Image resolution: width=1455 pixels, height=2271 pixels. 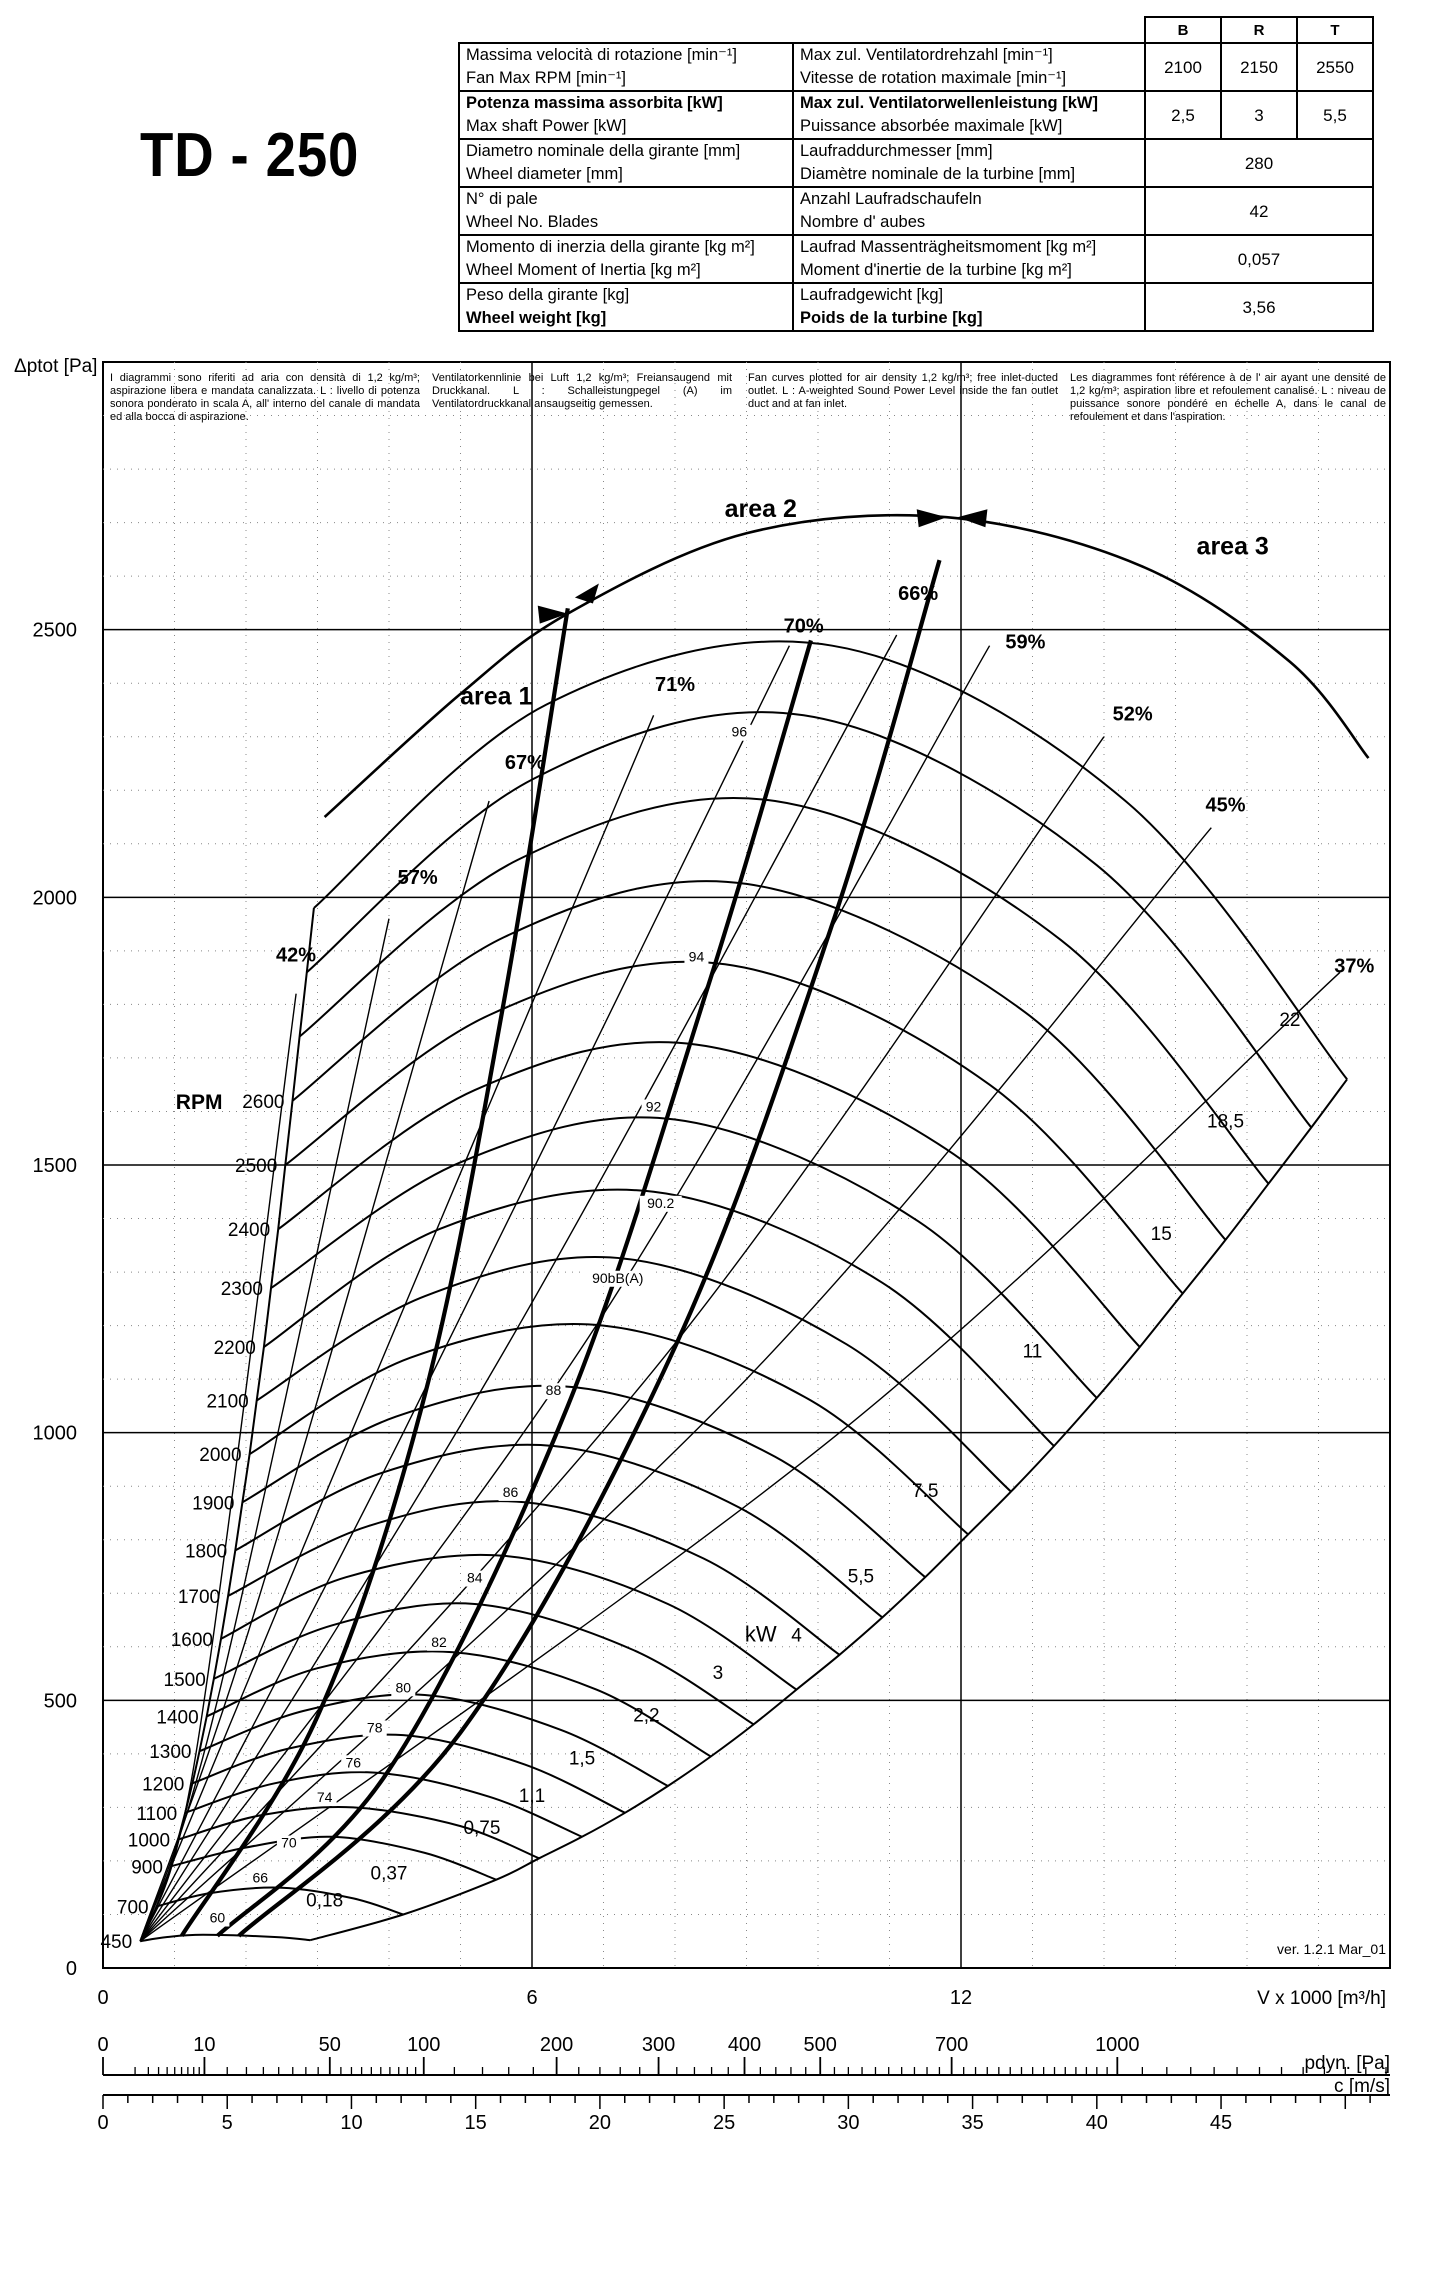 I want to click on area-boundary-arc, so click(x=846, y=665).